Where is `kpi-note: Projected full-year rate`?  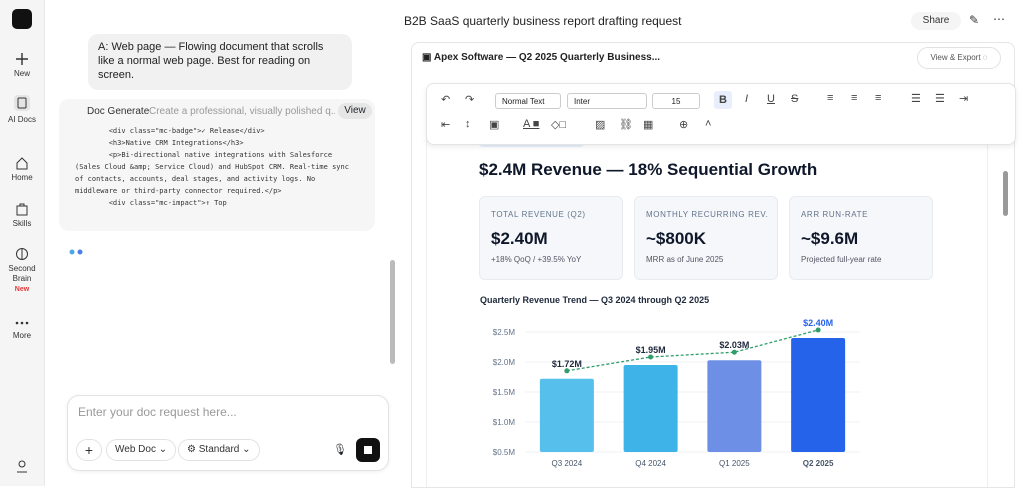 kpi-note: Projected full-year rate is located at coordinates (841, 259).